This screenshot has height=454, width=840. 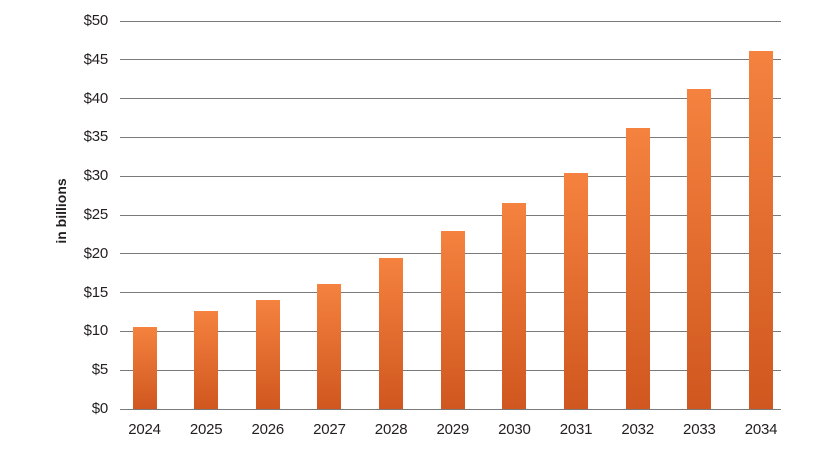 What do you see at coordinates (329, 429) in the screenshot?
I see `x-axis-tick-label: 2027` at bounding box center [329, 429].